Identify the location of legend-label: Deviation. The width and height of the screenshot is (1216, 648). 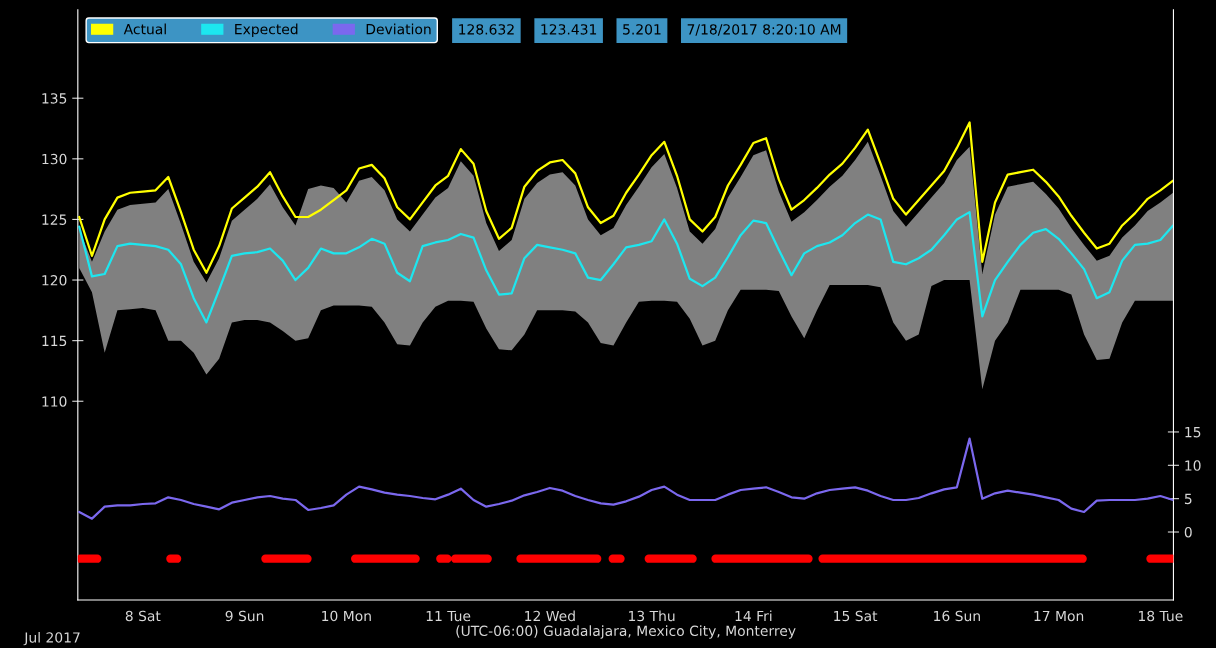
(398, 29).